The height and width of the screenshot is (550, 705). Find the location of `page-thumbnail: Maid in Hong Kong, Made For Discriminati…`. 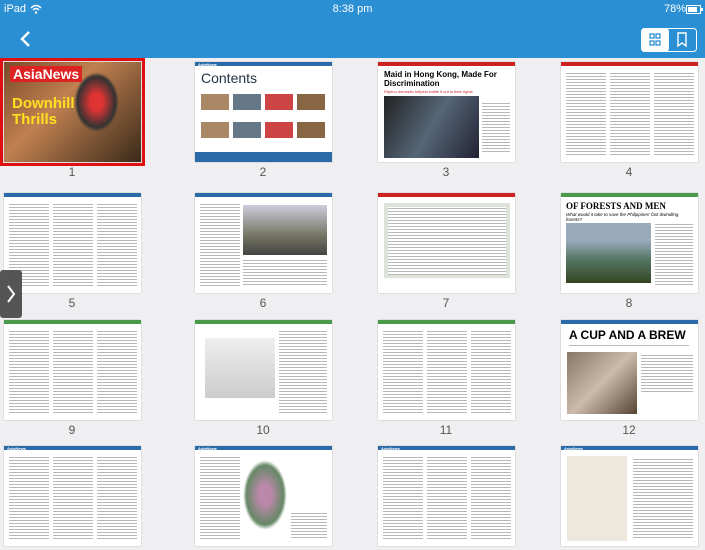

page-thumbnail: Maid in Hong Kong, Made For Discriminati… is located at coordinates (446, 112).